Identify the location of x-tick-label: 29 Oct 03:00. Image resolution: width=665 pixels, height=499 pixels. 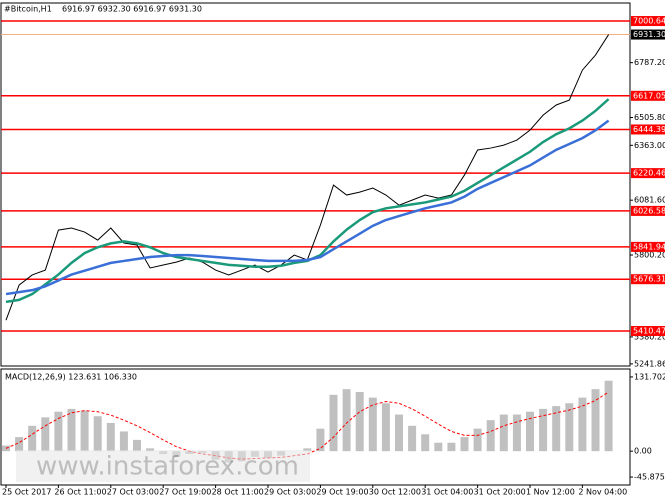
(290, 492).